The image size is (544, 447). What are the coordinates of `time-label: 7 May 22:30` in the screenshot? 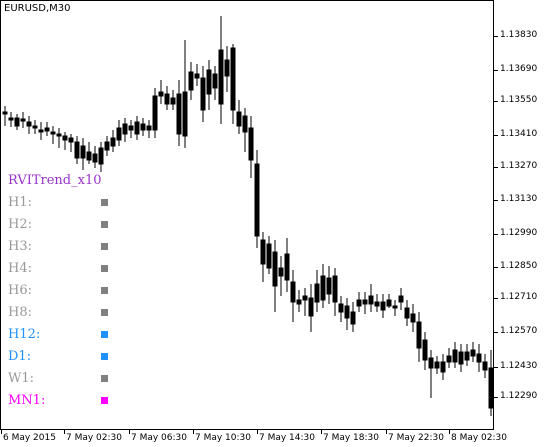 It's located at (416, 438).